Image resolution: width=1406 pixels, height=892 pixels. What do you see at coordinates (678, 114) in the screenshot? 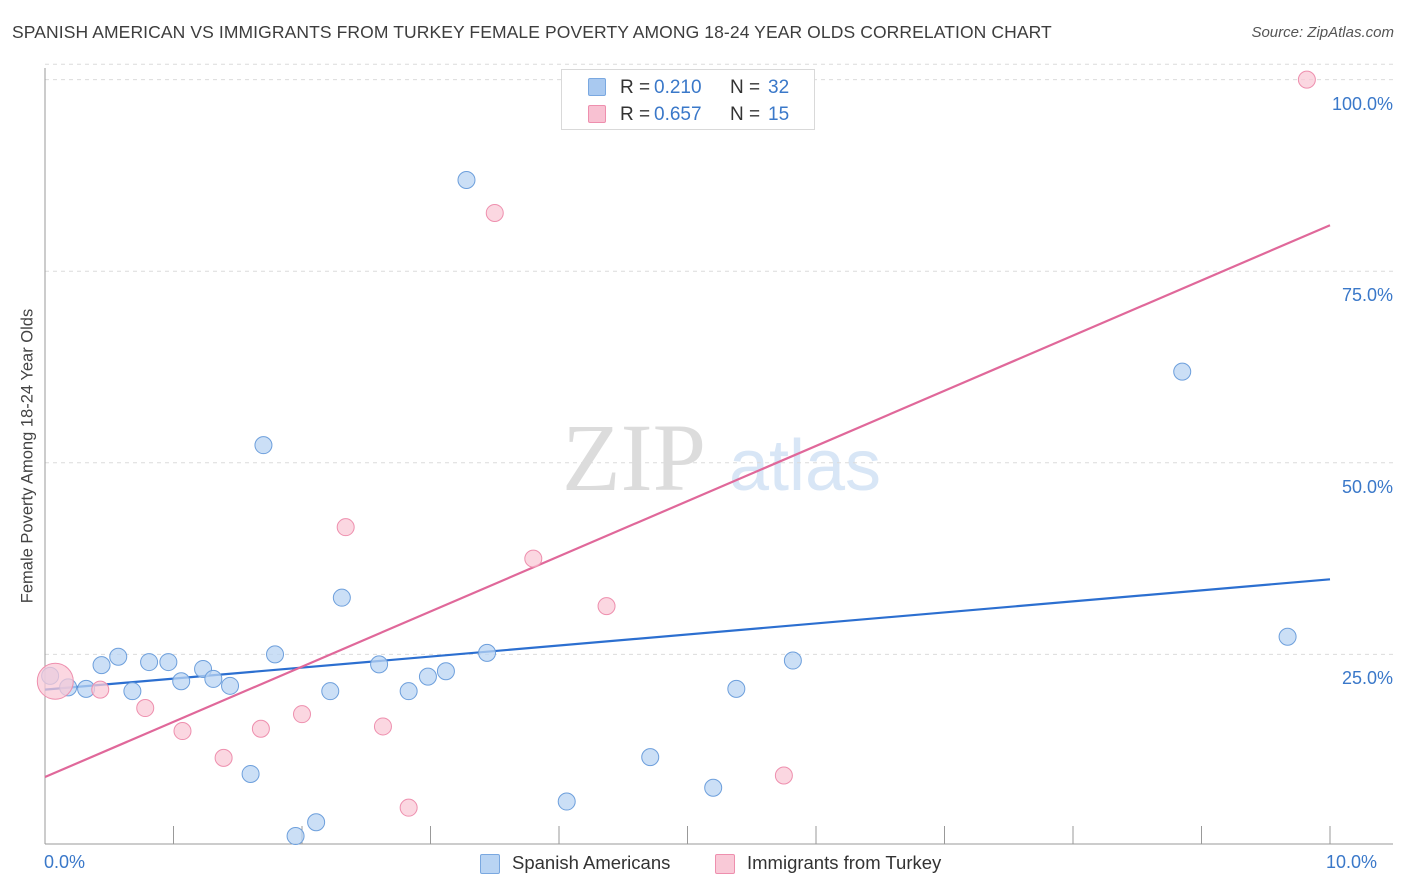
I see `legend-r-value: 0.657` at bounding box center [678, 114].